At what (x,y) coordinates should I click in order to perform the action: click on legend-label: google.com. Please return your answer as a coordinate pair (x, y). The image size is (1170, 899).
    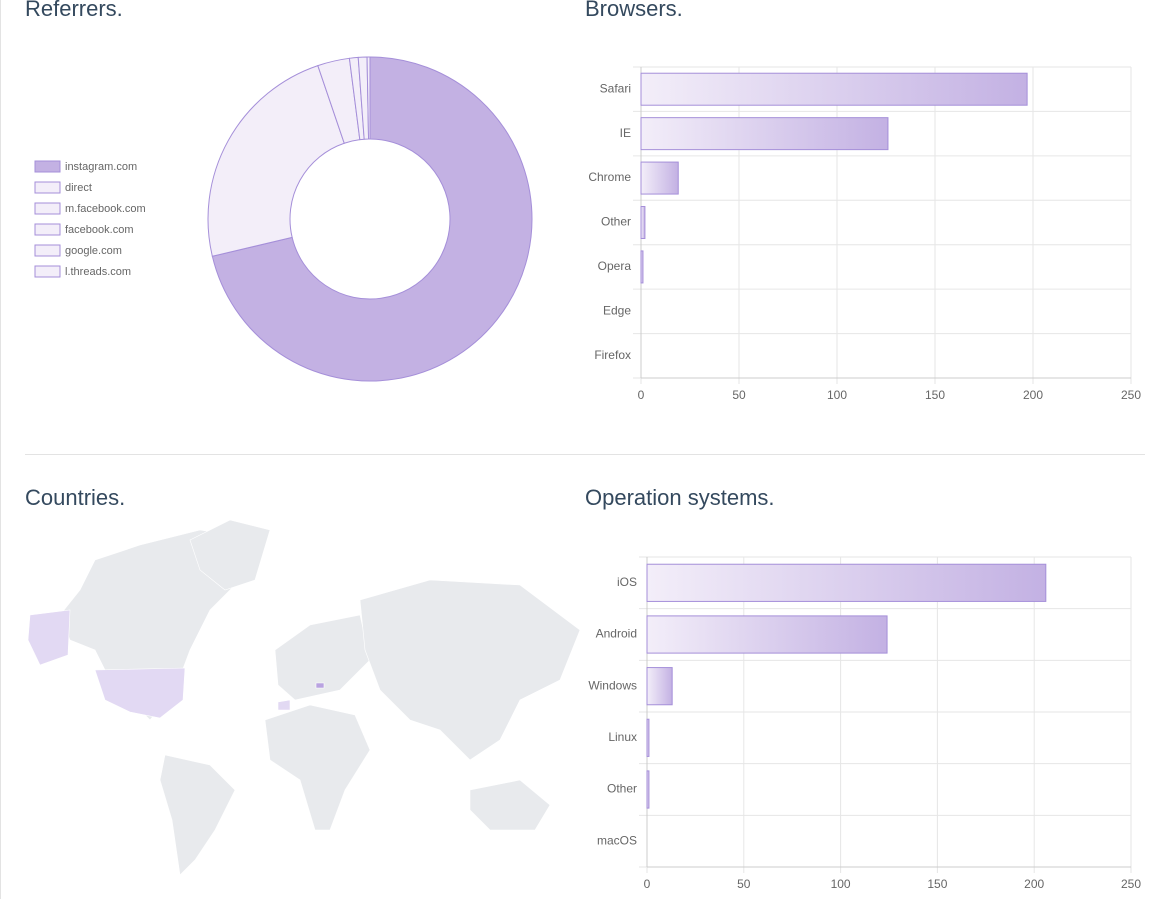
    Looking at the image, I should click on (93, 251).